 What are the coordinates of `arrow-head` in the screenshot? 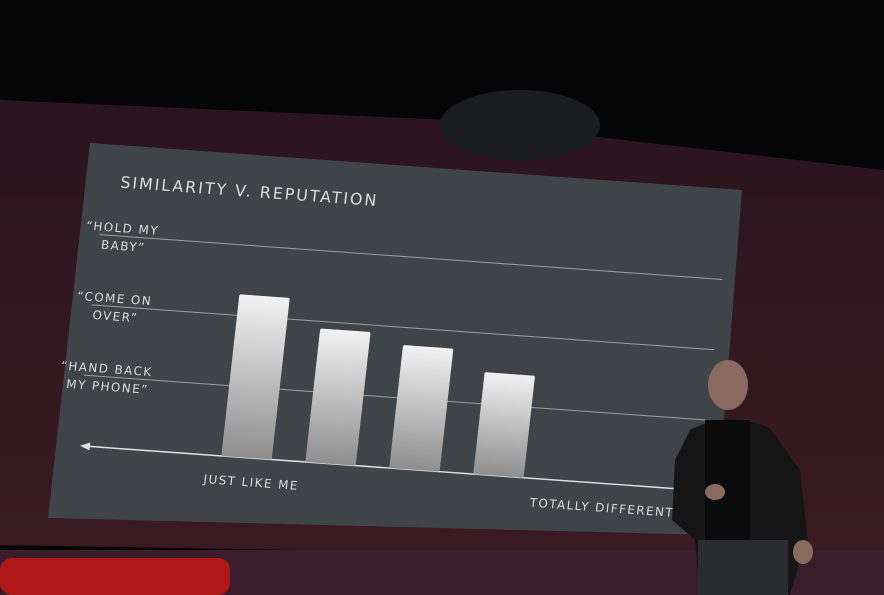 It's located at (85, 446).